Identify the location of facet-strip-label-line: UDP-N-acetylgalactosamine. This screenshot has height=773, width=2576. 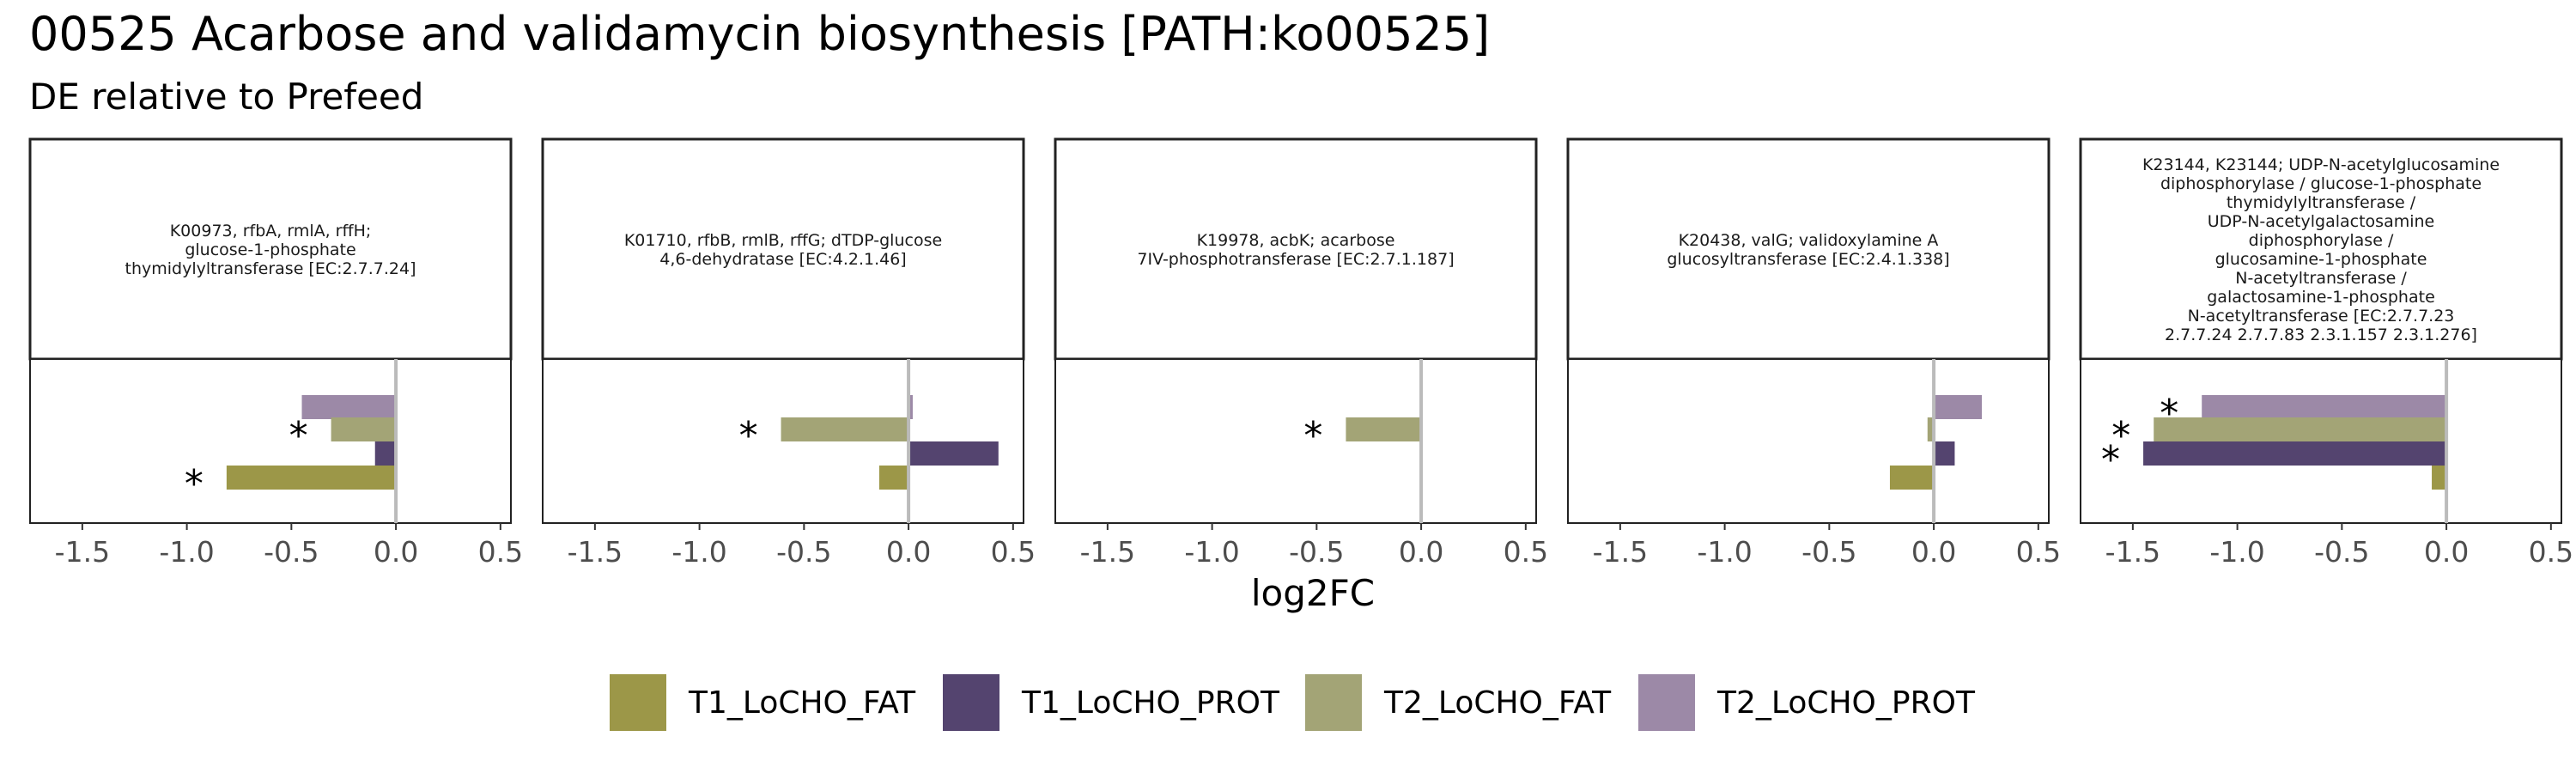
(2321, 221).